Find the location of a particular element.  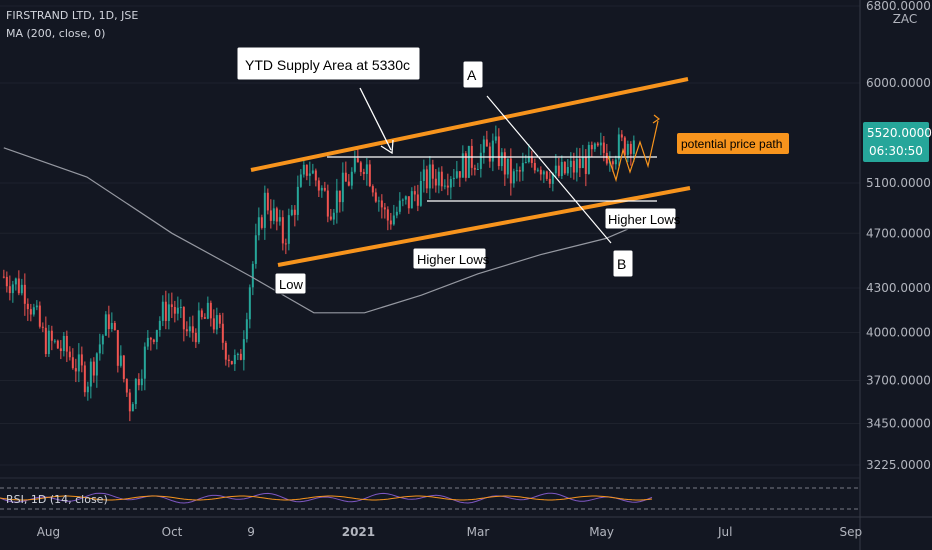

price-tick-label: 3700.0000 is located at coordinates (898, 380).